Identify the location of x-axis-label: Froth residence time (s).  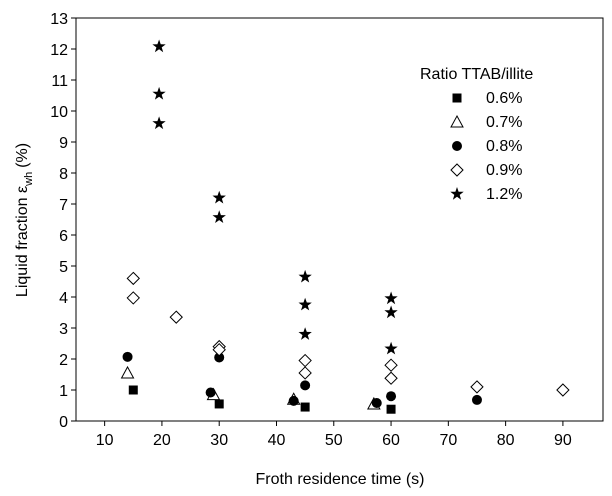
(340, 479).